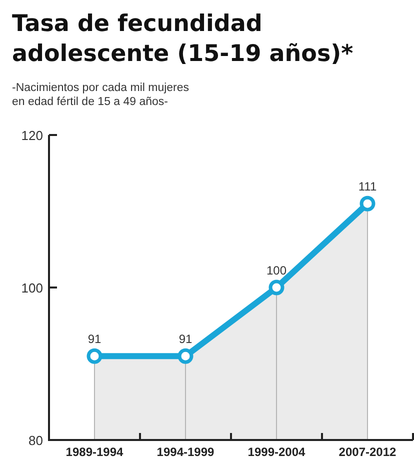 The height and width of the screenshot is (463, 414). What do you see at coordinates (276, 271) in the screenshot?
I see `data-label: 100` at bounding box center [276, 271].